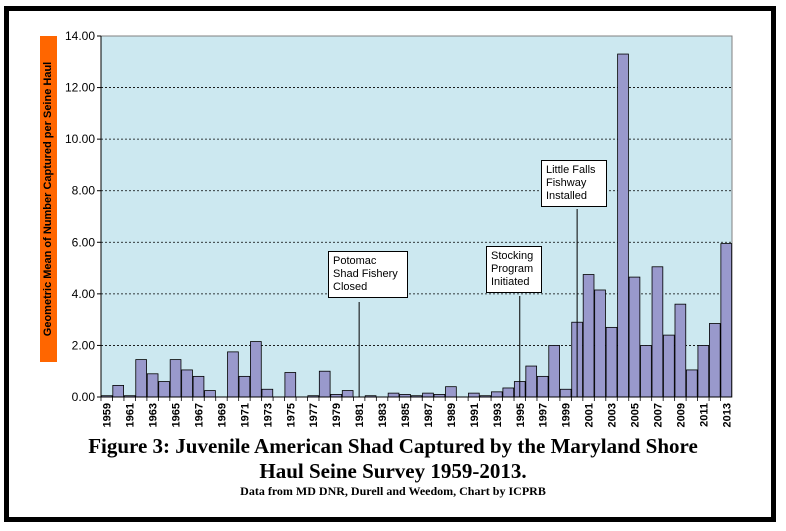  I want to click on x-tick-label-1973: 1973, so click(268, 415).